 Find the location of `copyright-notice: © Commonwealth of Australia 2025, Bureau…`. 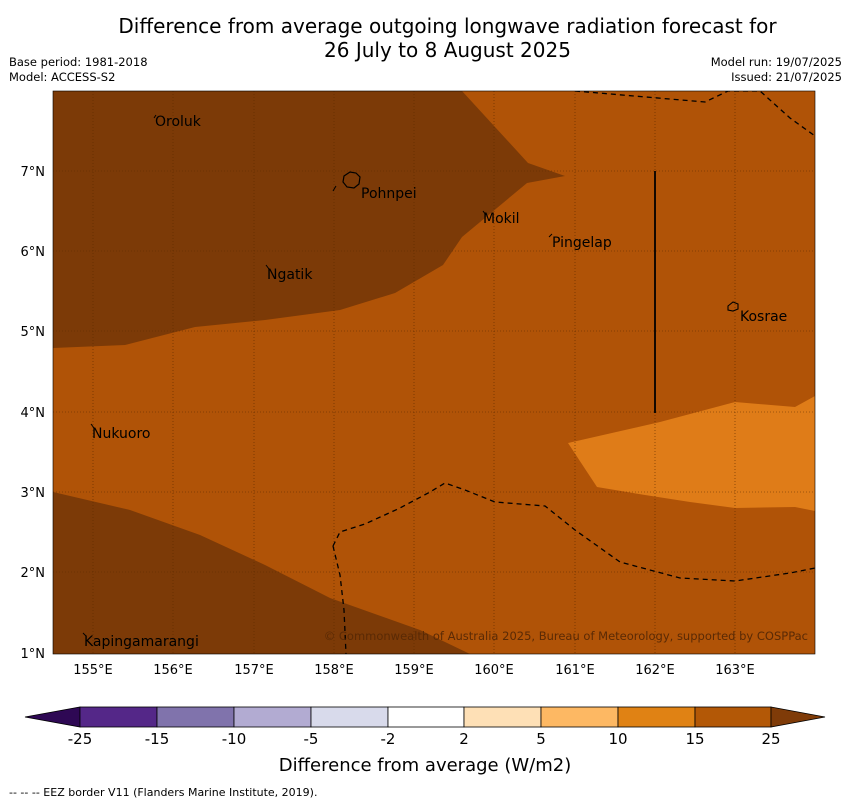

copyright-notice: © Commonwealth of Australia 2025, Bureau… is located at coordinates (566, 636).